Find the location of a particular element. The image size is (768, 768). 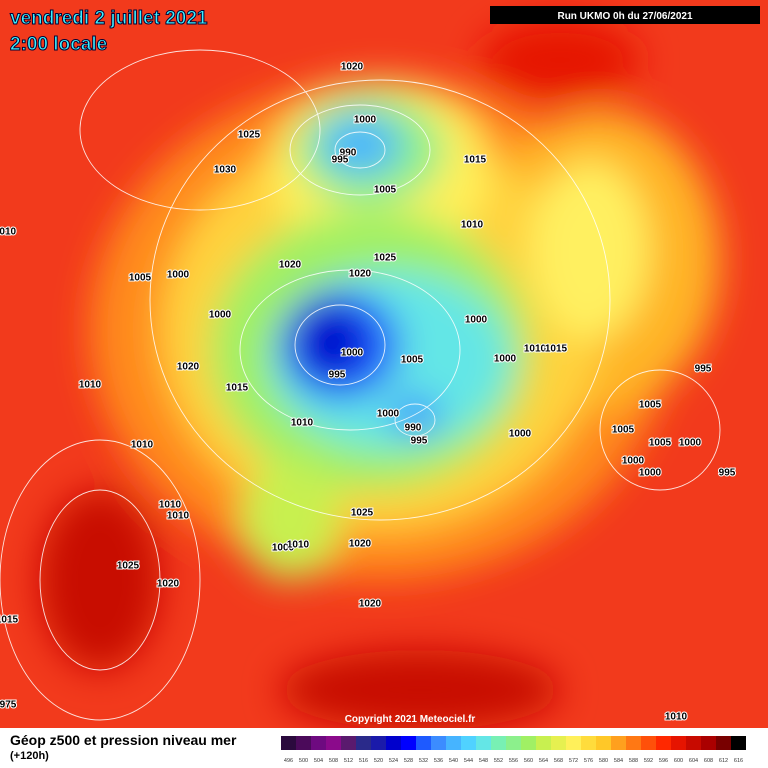

legend-title: Géop z500 et pression niveau mer is located at coordinates (123, 740).